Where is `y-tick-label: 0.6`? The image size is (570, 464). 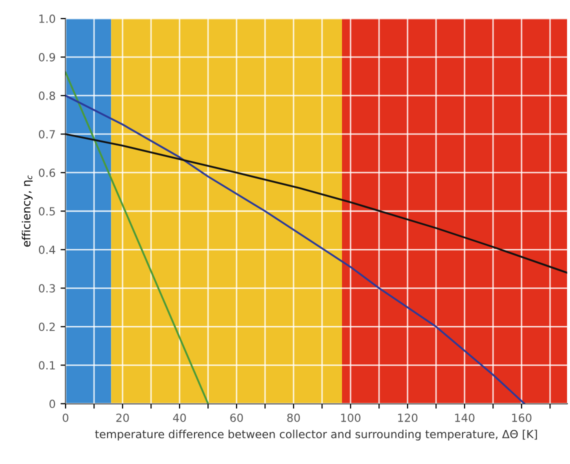 y-tick-label: 0.6 is located at coordinates (47, 172).